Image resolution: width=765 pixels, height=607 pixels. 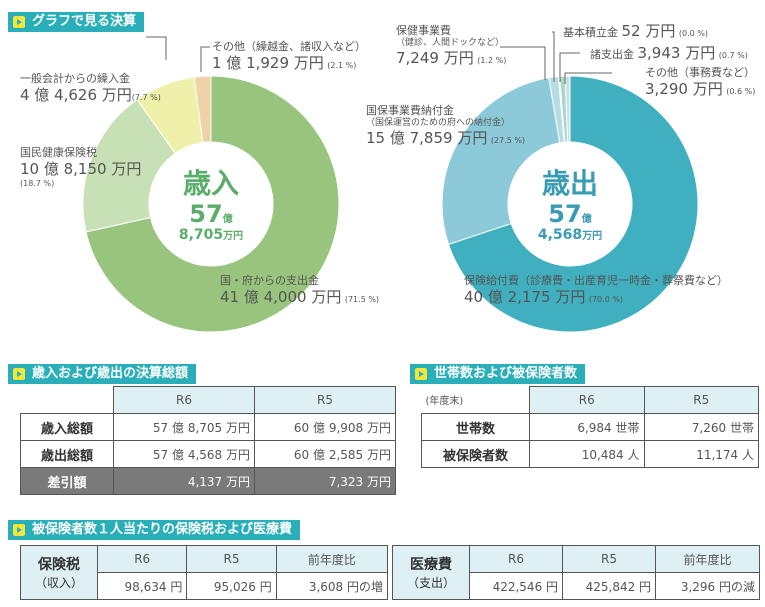 I want to click on text: 国保事業費納付金, so click(x=410, y=110).